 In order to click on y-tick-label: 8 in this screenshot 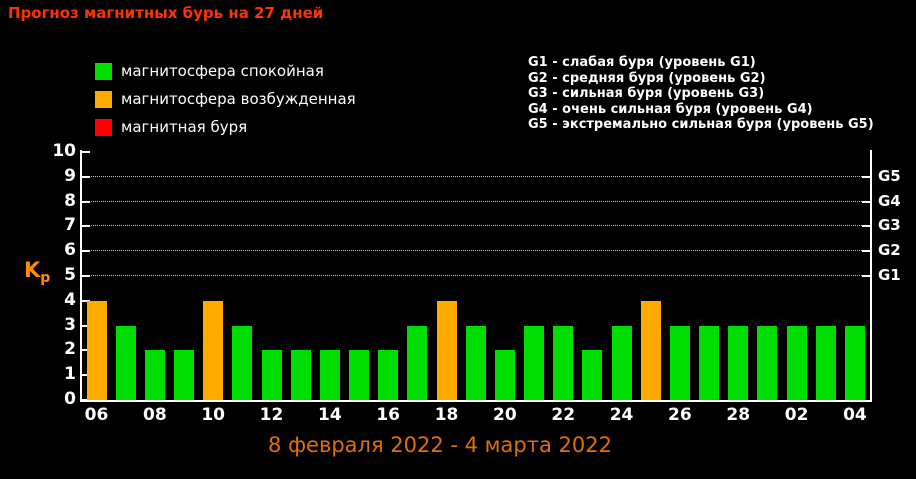, I will do `click(70, 200)`.